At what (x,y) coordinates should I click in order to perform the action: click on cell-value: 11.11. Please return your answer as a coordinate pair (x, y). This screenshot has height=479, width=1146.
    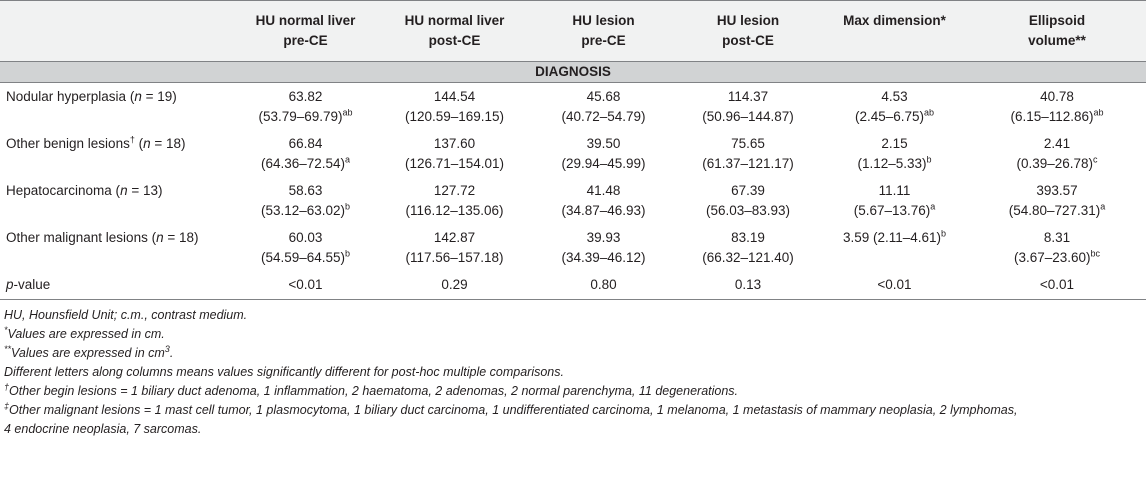
    Looking at the image, I should click on (894, 190).